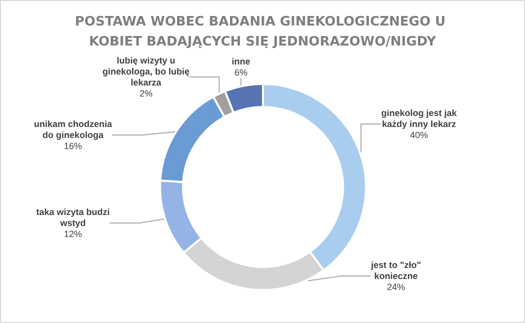 The width and height of the screenshot is (525, 323). What do you see at coordinates (241, 73) in the screenshot?
I see `data-label: 6%` at bounding box center [241, 73].